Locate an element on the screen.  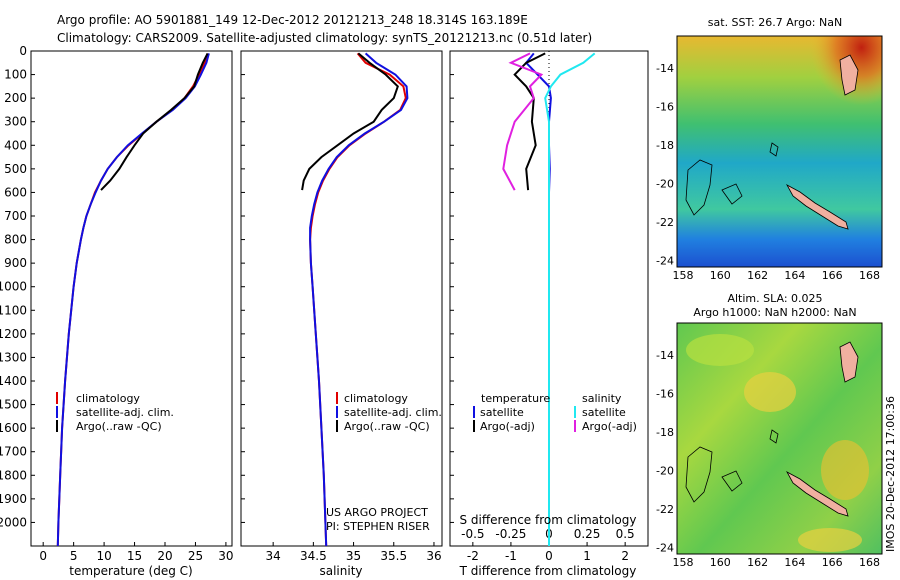
depth-tick-label: 200 is located at coordinates (15, 98).